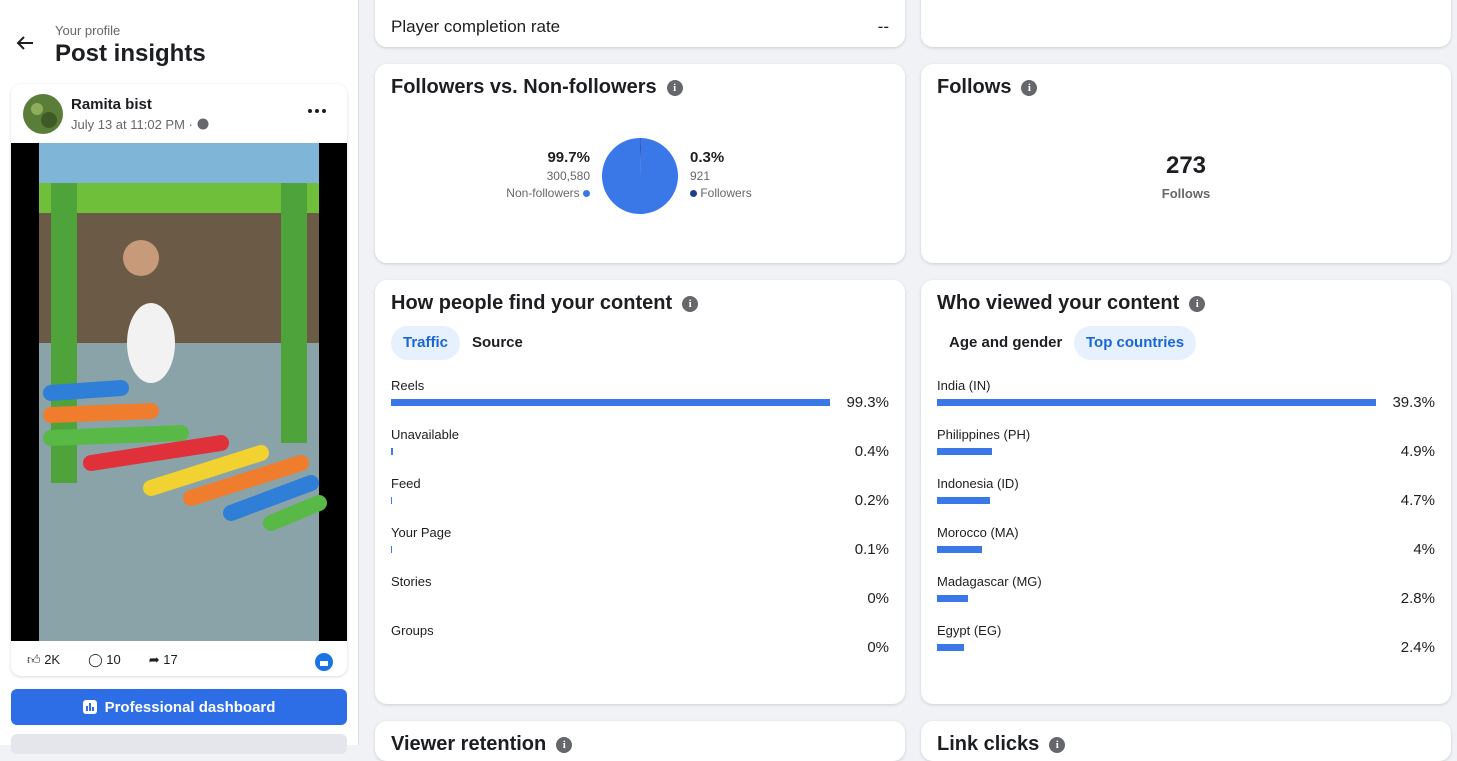  Describe the element at coordinates (425, 343) in the screenshot. I see `tab: Traffic` at that location.